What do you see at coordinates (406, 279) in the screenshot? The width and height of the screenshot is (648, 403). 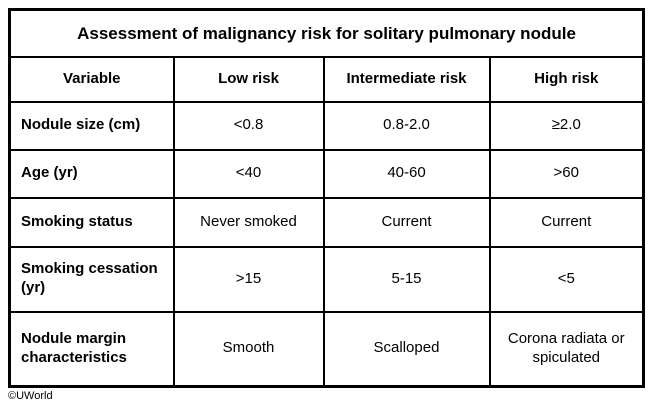 I see `cell-smoking-cessation-intermediate: 5-15` at bounding box center [406, 279].